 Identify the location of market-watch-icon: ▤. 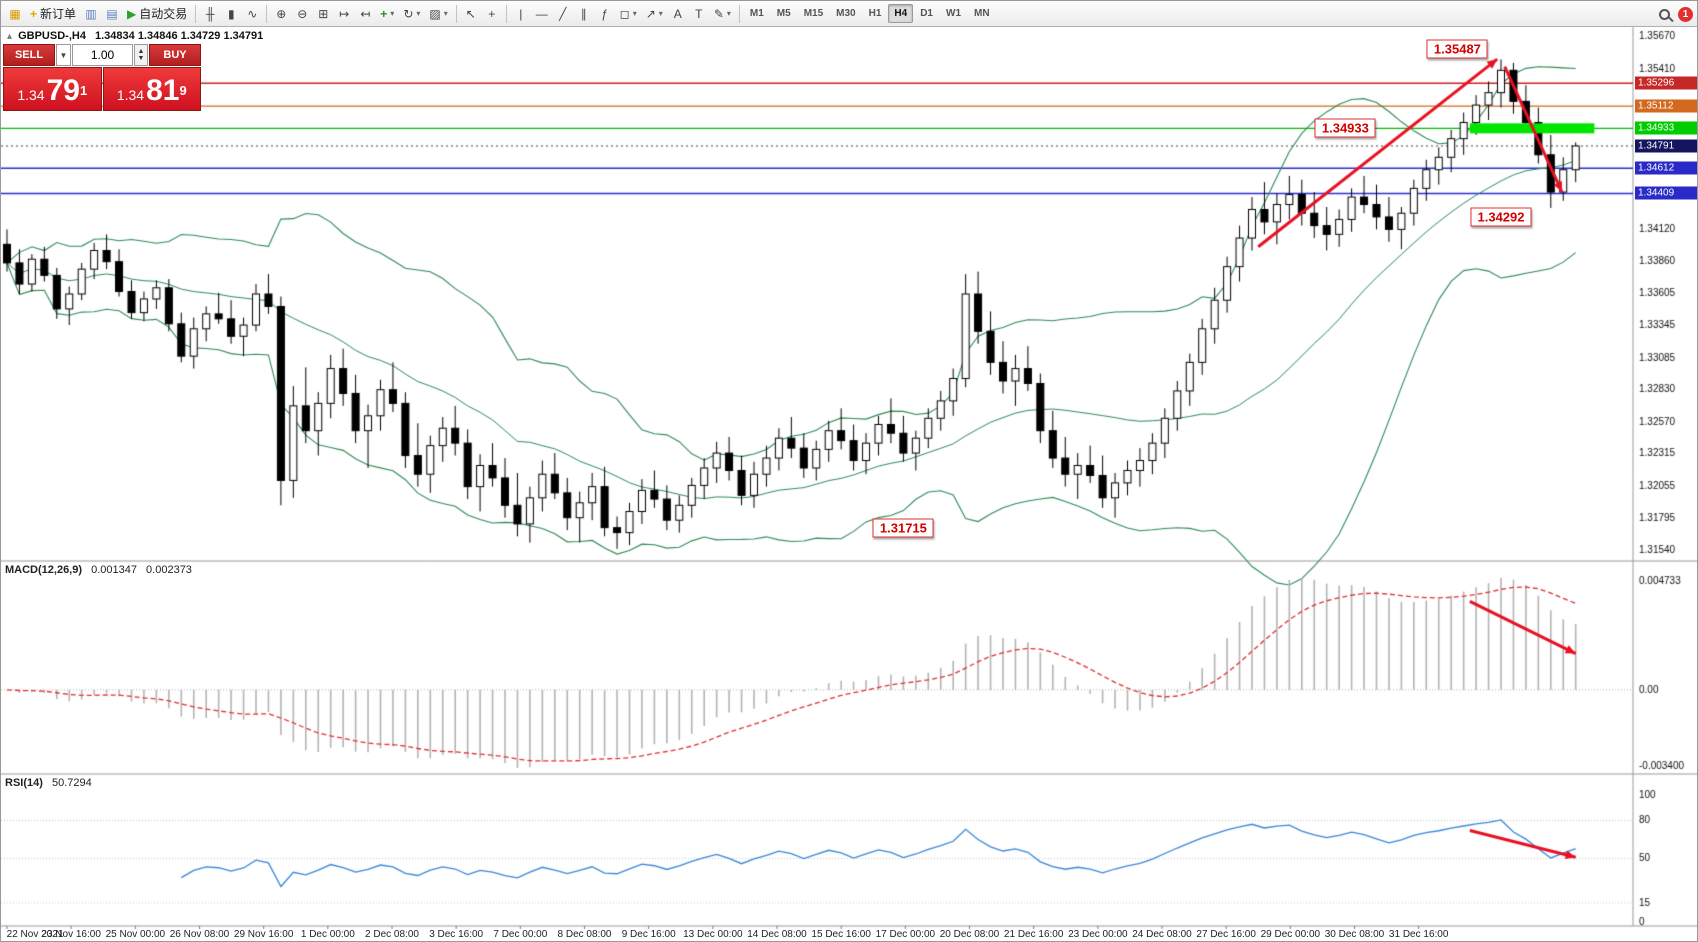
(112, 13).